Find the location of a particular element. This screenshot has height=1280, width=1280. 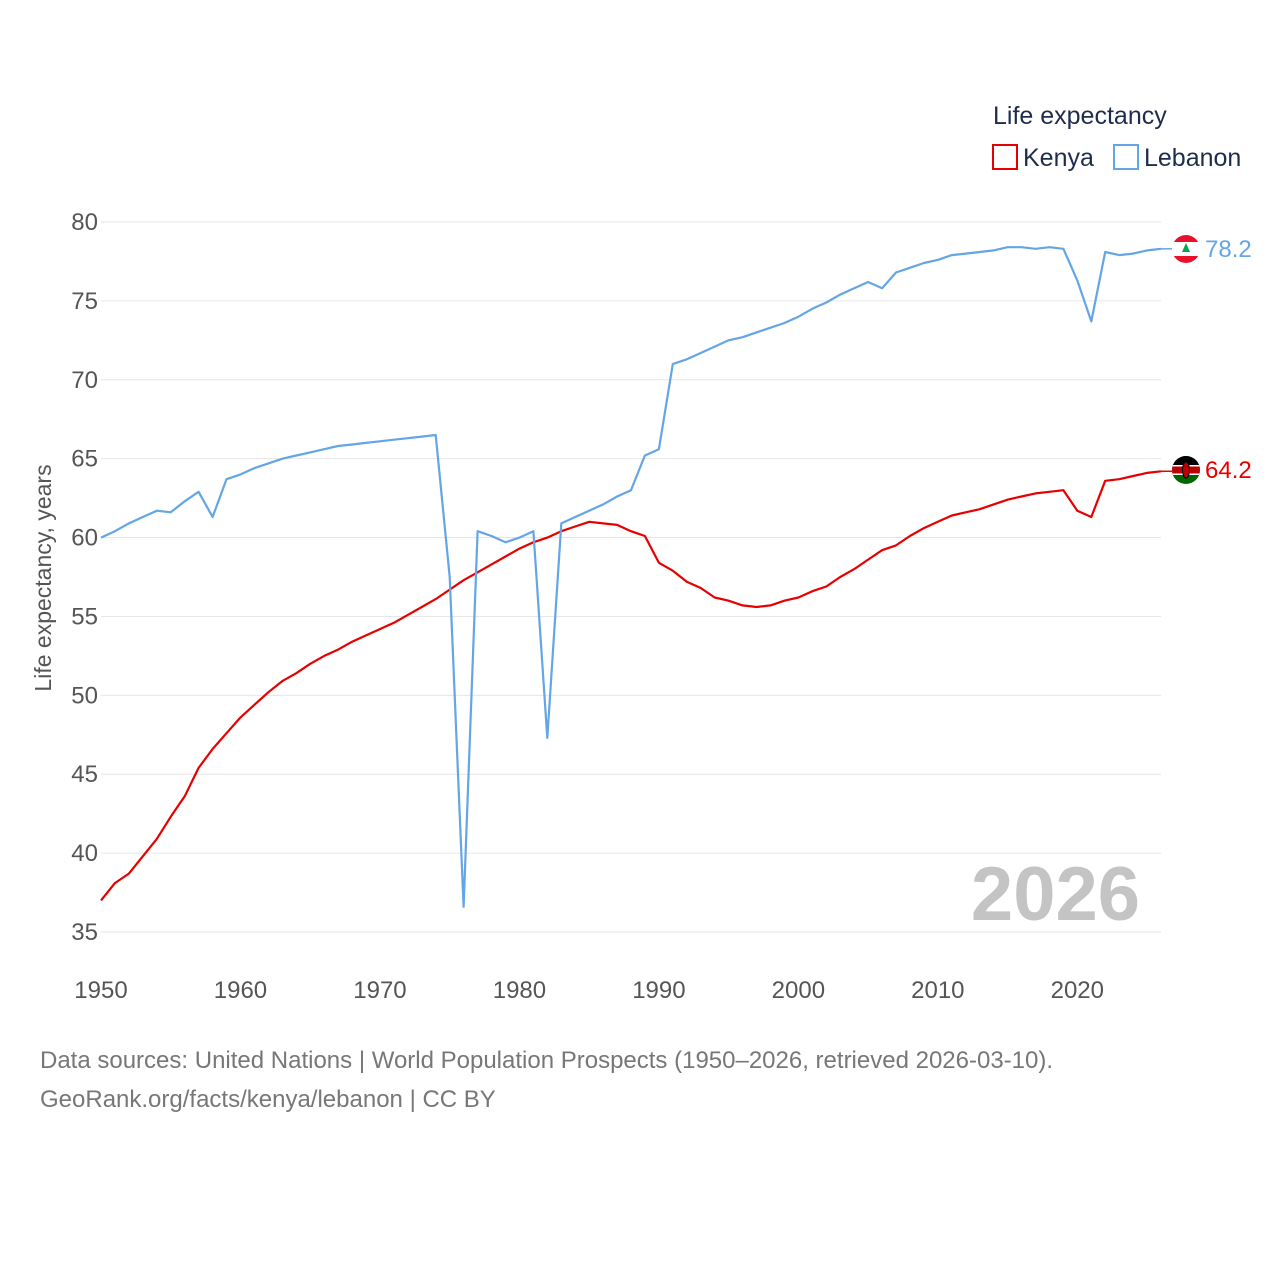

y-tick-label: 70 is located at coordinates (84, 380).